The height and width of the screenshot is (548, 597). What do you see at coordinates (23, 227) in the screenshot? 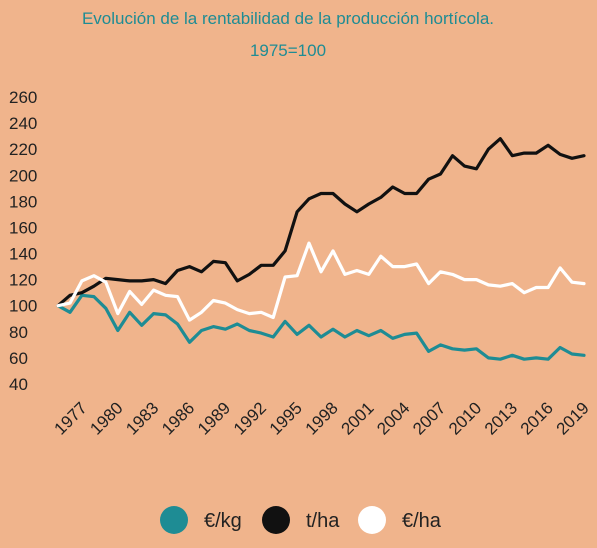
I see `y-tick-label: 160` at bounding box center [23, 227].